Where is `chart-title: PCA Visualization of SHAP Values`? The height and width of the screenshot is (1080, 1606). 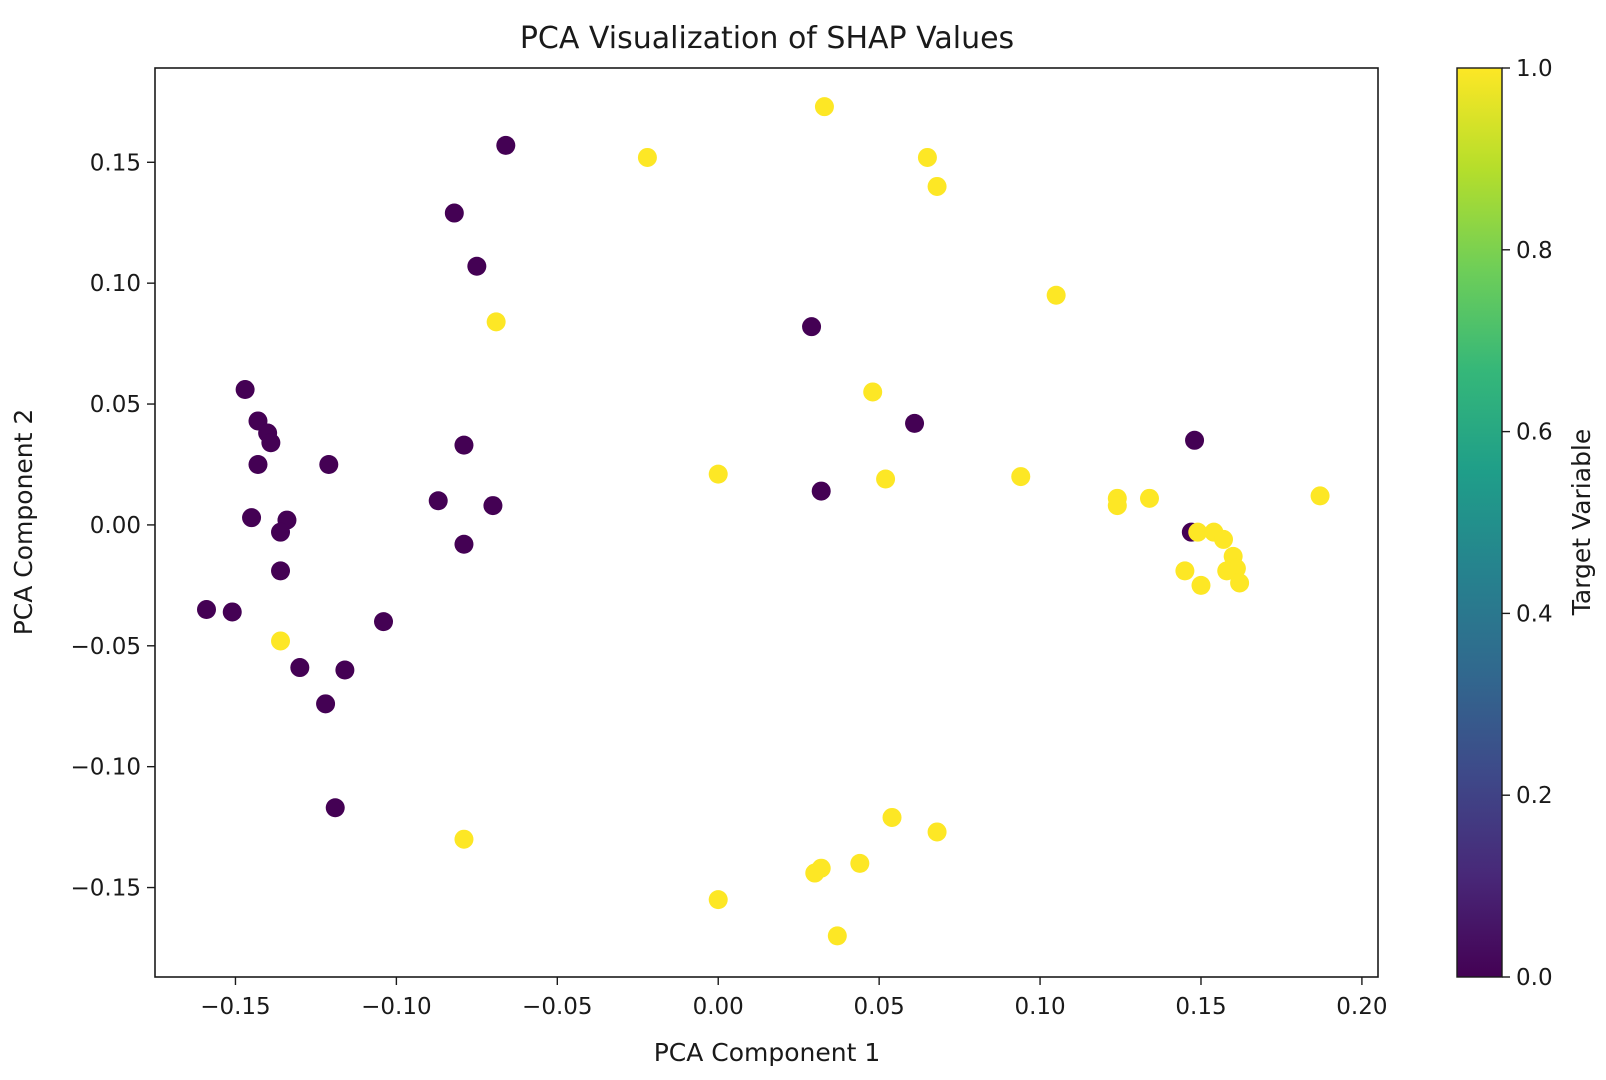
chart-title: PCA Visualization of SHAP Values is located at coordinates (767, 38).